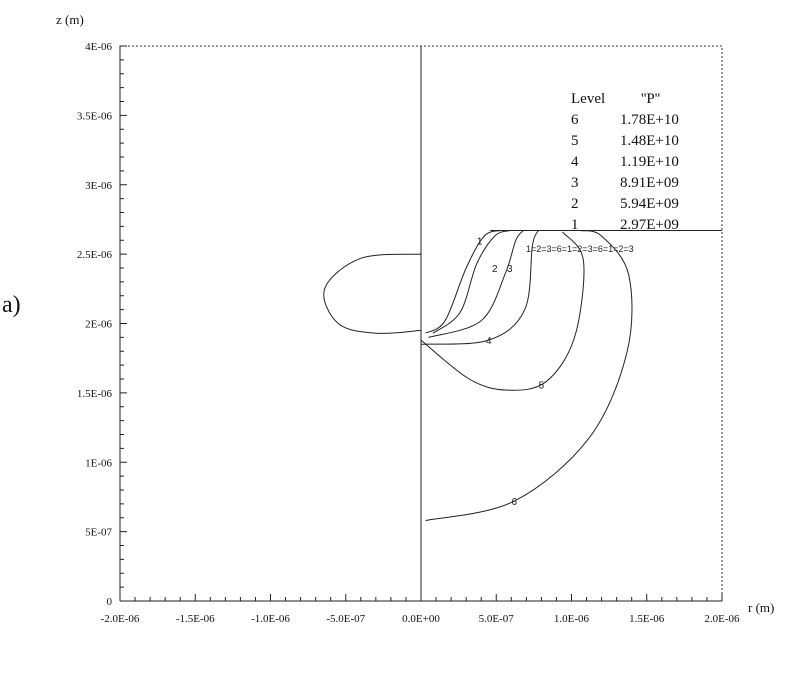 The image size is (797, 677). Describe the element at coordinates (120, 619) in the screenshot. I see `x-tick-label: -2.0E-06` at that location.